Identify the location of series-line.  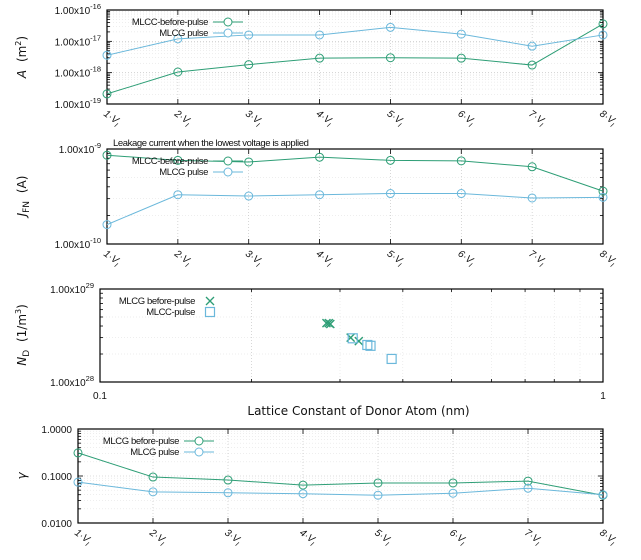
(355, 41).